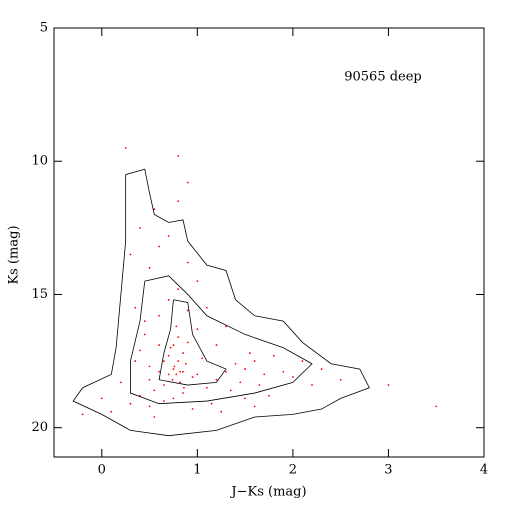 Image resolution: width=512 pixels, height=512 pixels. Describe the element at coordinates (197, 470) in the screenshot. I see `x-tick-label: 1` at that location.